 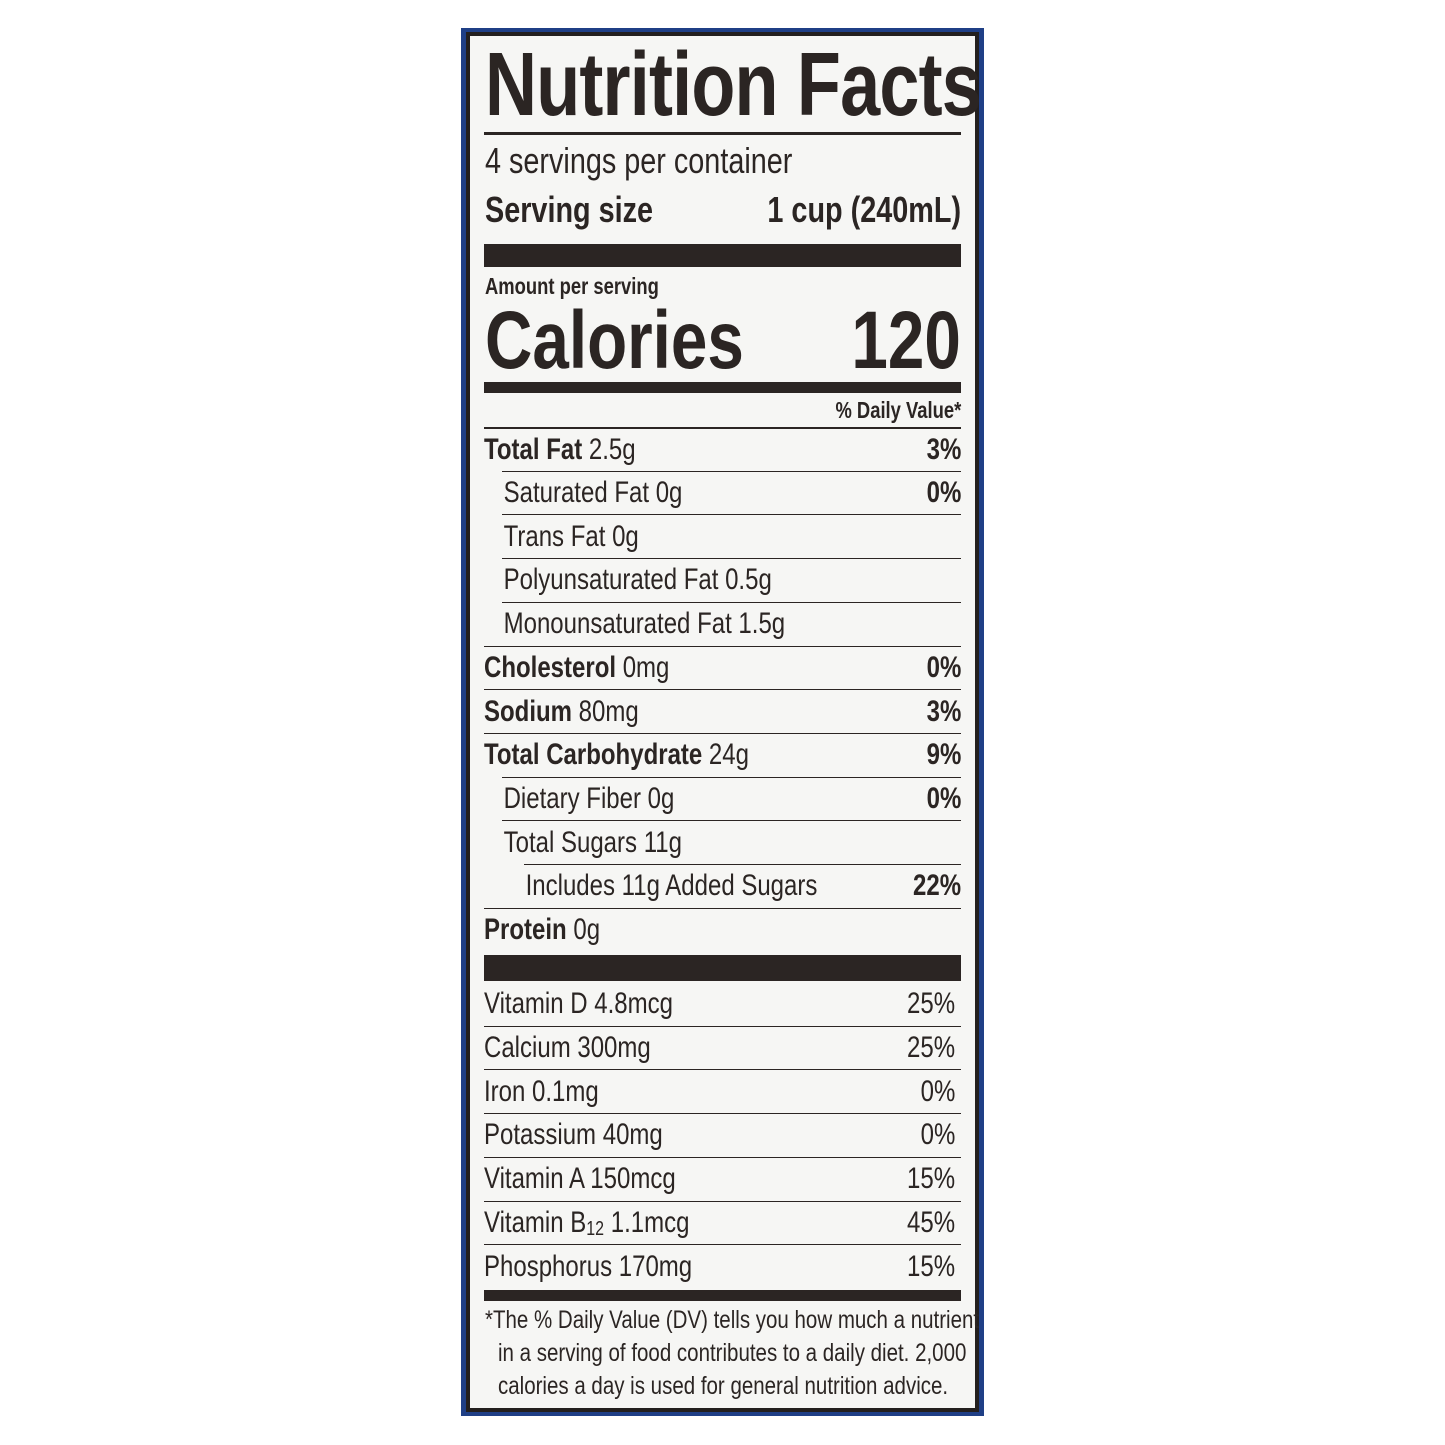 What do you see at coordinates (525, 930) in the screenshot?
I see `nutrient-name: Protein` at bounding box center [525, 930].